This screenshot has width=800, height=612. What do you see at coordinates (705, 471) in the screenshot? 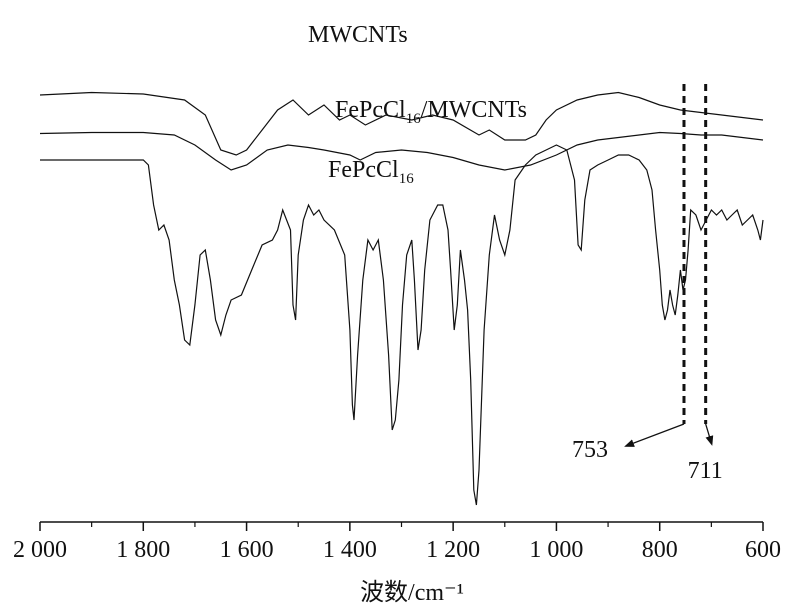
I see `reference-label-711: 711` at bounding box center [705, 471].